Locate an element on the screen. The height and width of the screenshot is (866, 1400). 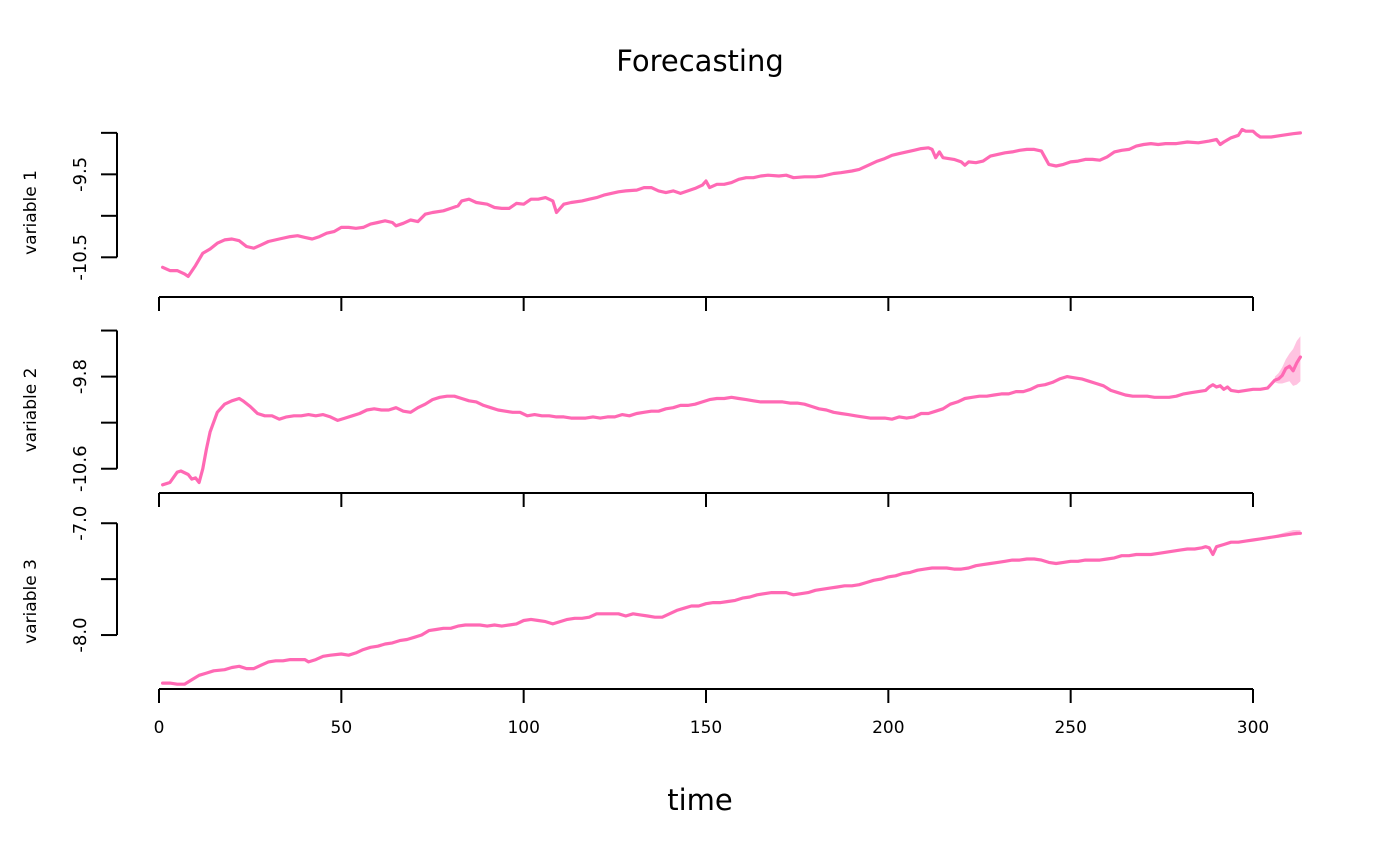
y-tick-label: -9.5 is located at coordinates (80, 174).